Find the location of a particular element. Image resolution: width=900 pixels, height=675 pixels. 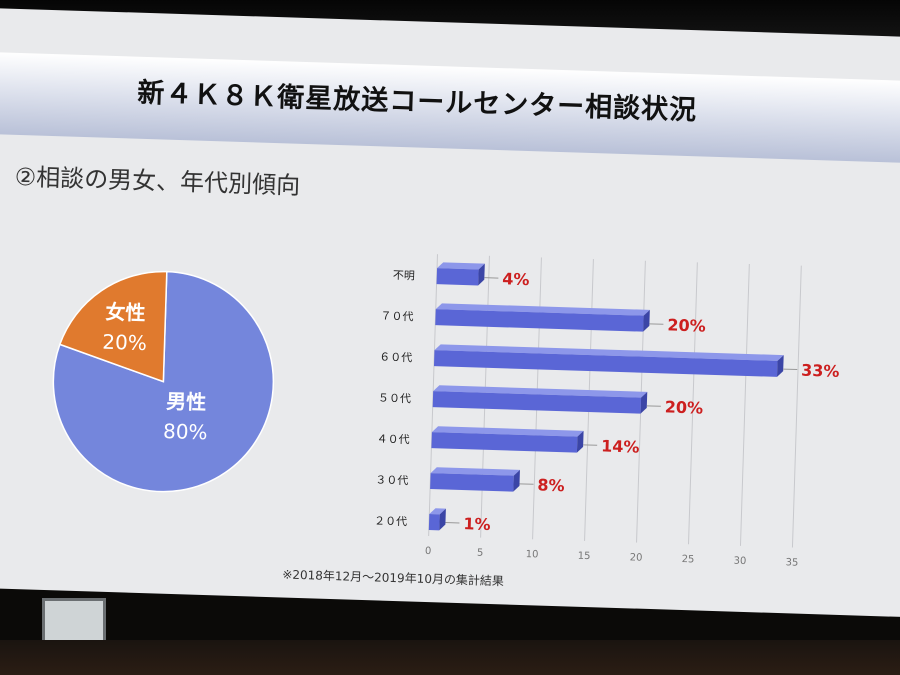

monitor-glow is located at coordinates (74, 622).